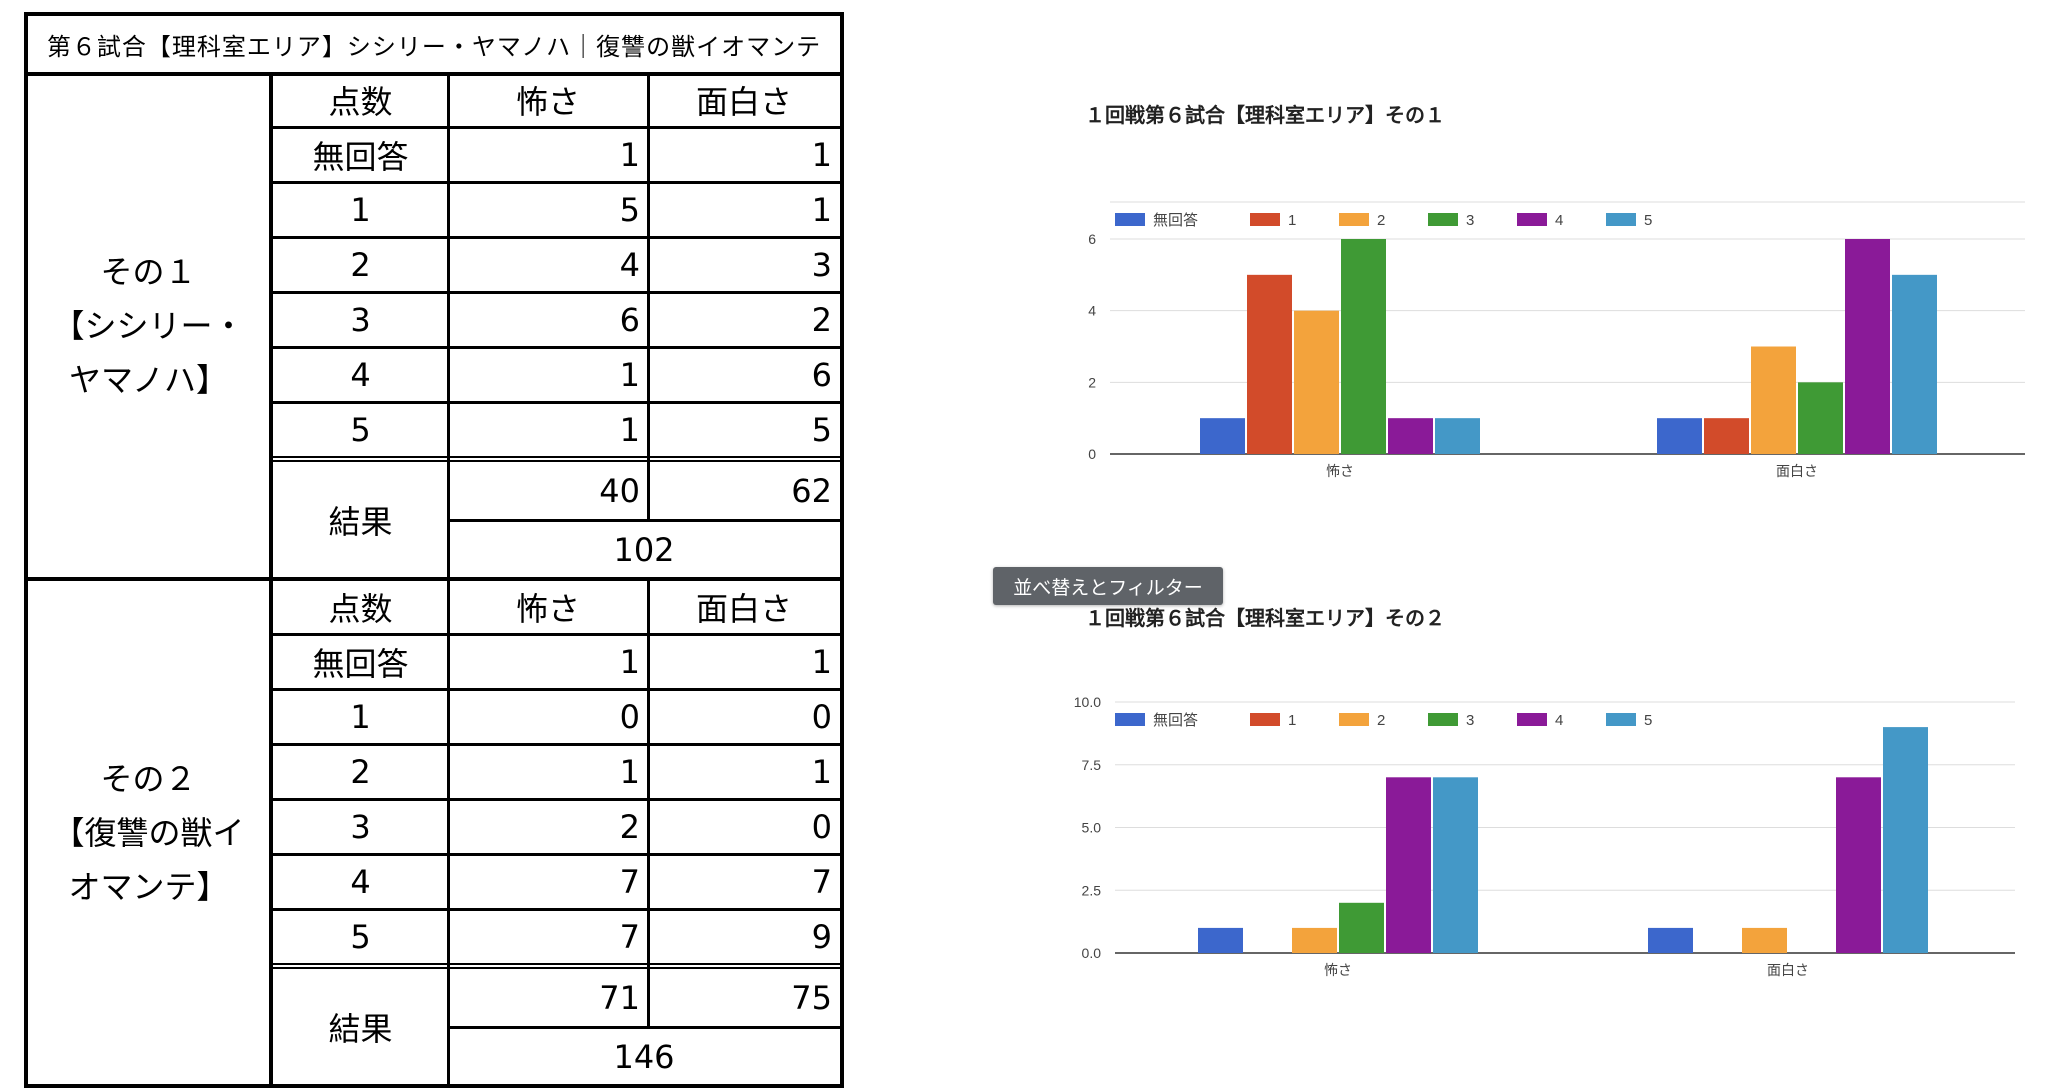 Image resolution: width=2056 pixels, height=1090 pixels. Describe the element at coordinates (1470, 220) in the screenshot. I see `legend-label: 3` at that location.